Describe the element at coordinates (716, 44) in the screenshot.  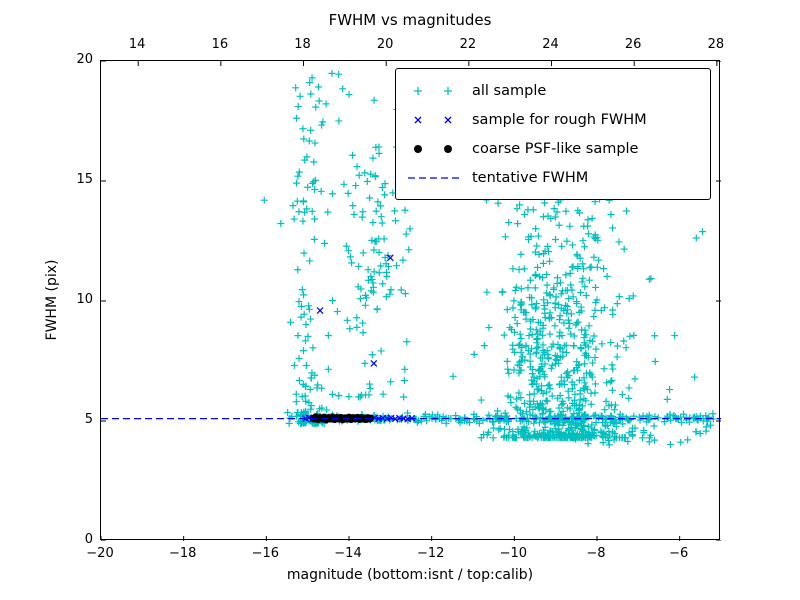
I see `x-tick-label-top: 28` at that location.